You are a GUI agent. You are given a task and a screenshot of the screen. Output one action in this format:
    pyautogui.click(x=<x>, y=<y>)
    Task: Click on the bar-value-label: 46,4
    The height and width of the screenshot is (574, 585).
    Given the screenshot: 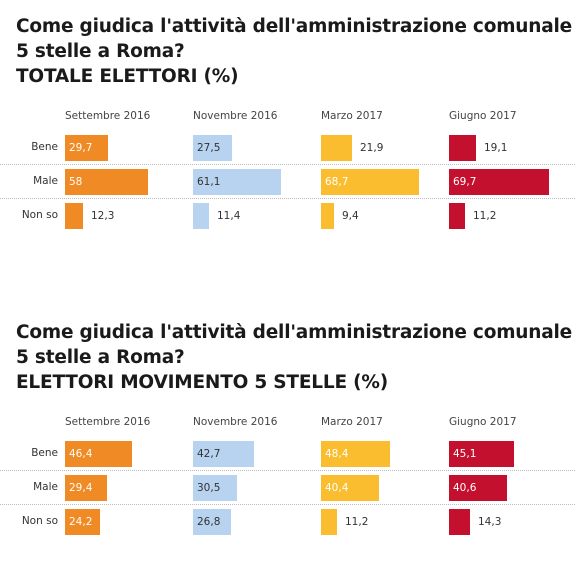 What is the action you would take?
    pyautogui.click(x=81, y=454)
    